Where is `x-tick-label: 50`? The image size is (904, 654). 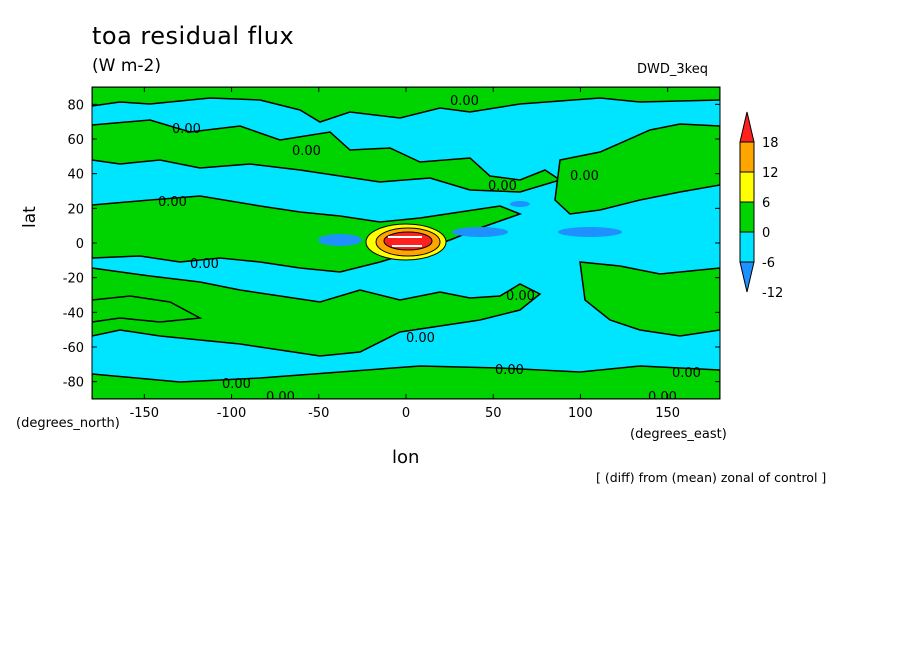
x-tick-label: 50 is located at coordinates (493, 413).